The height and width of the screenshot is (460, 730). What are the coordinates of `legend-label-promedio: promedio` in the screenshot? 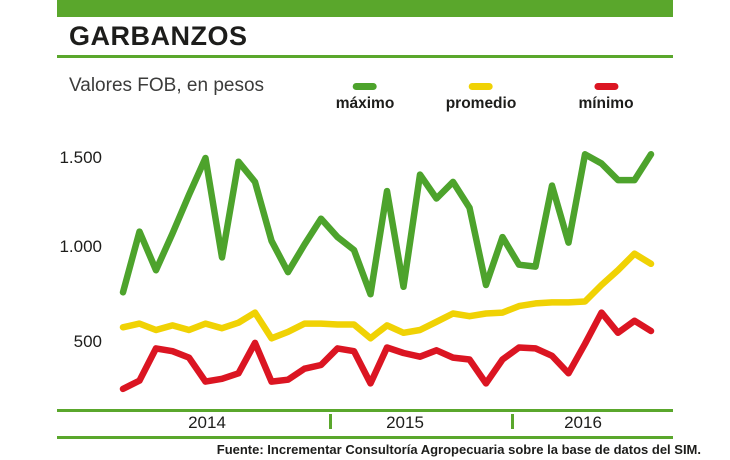 It's located at (481, 103).